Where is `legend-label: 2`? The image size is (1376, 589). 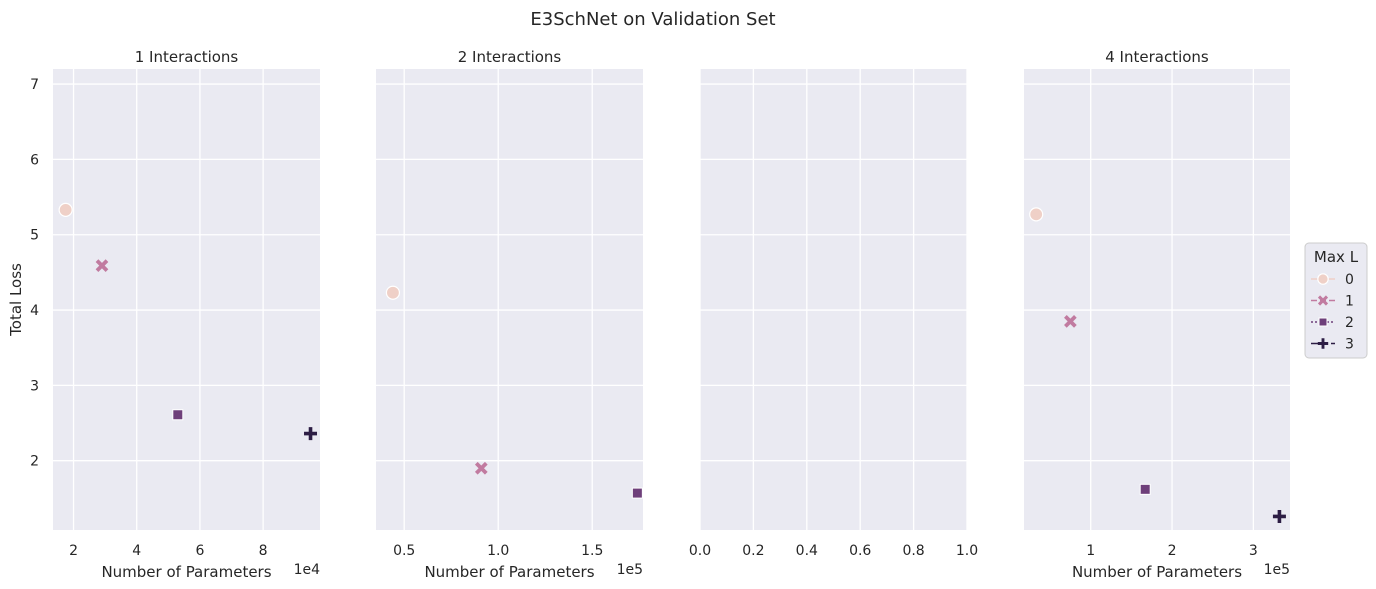
legend-label: 2 is located at coordinates (1349, 323).